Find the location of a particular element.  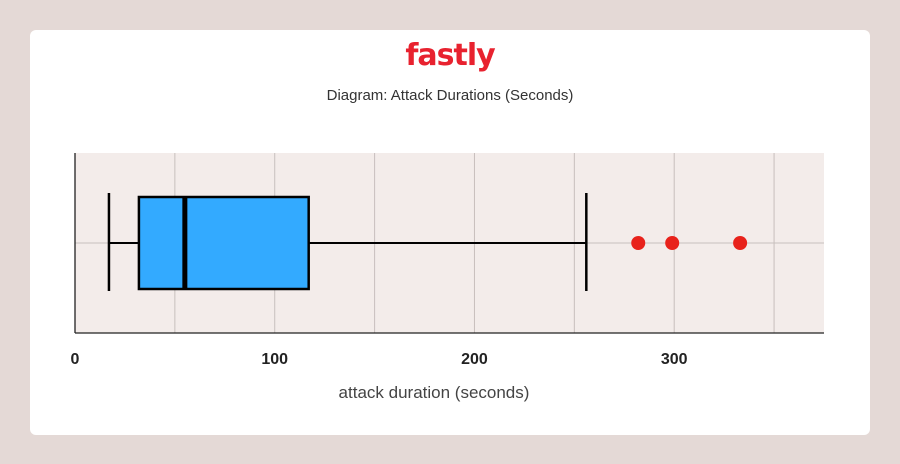

x-tick-label: 100 is located at coordinates (274, 359).